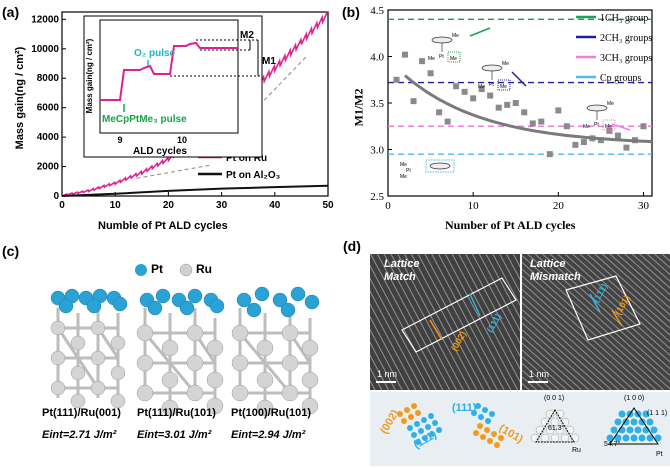  I want to click on chart-a-ylabel: Mass gain(ng / cm²), so click(20, 98).